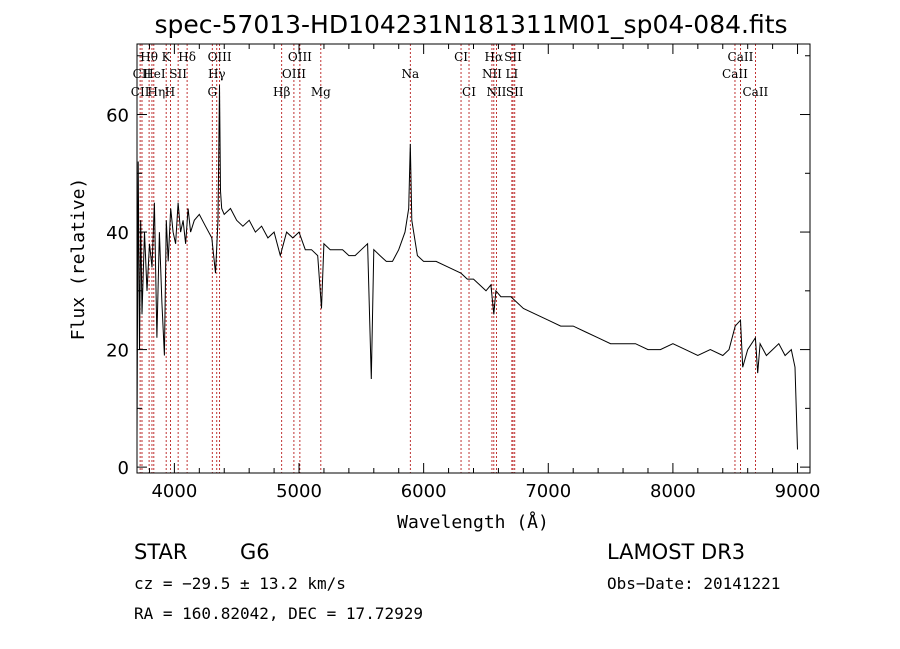 This screenshot has height=649, width=900. What do you see at coordinates (167, 57) in the screenshot?
I see `spectral-line-label: K` at bounding box center [167, 57].